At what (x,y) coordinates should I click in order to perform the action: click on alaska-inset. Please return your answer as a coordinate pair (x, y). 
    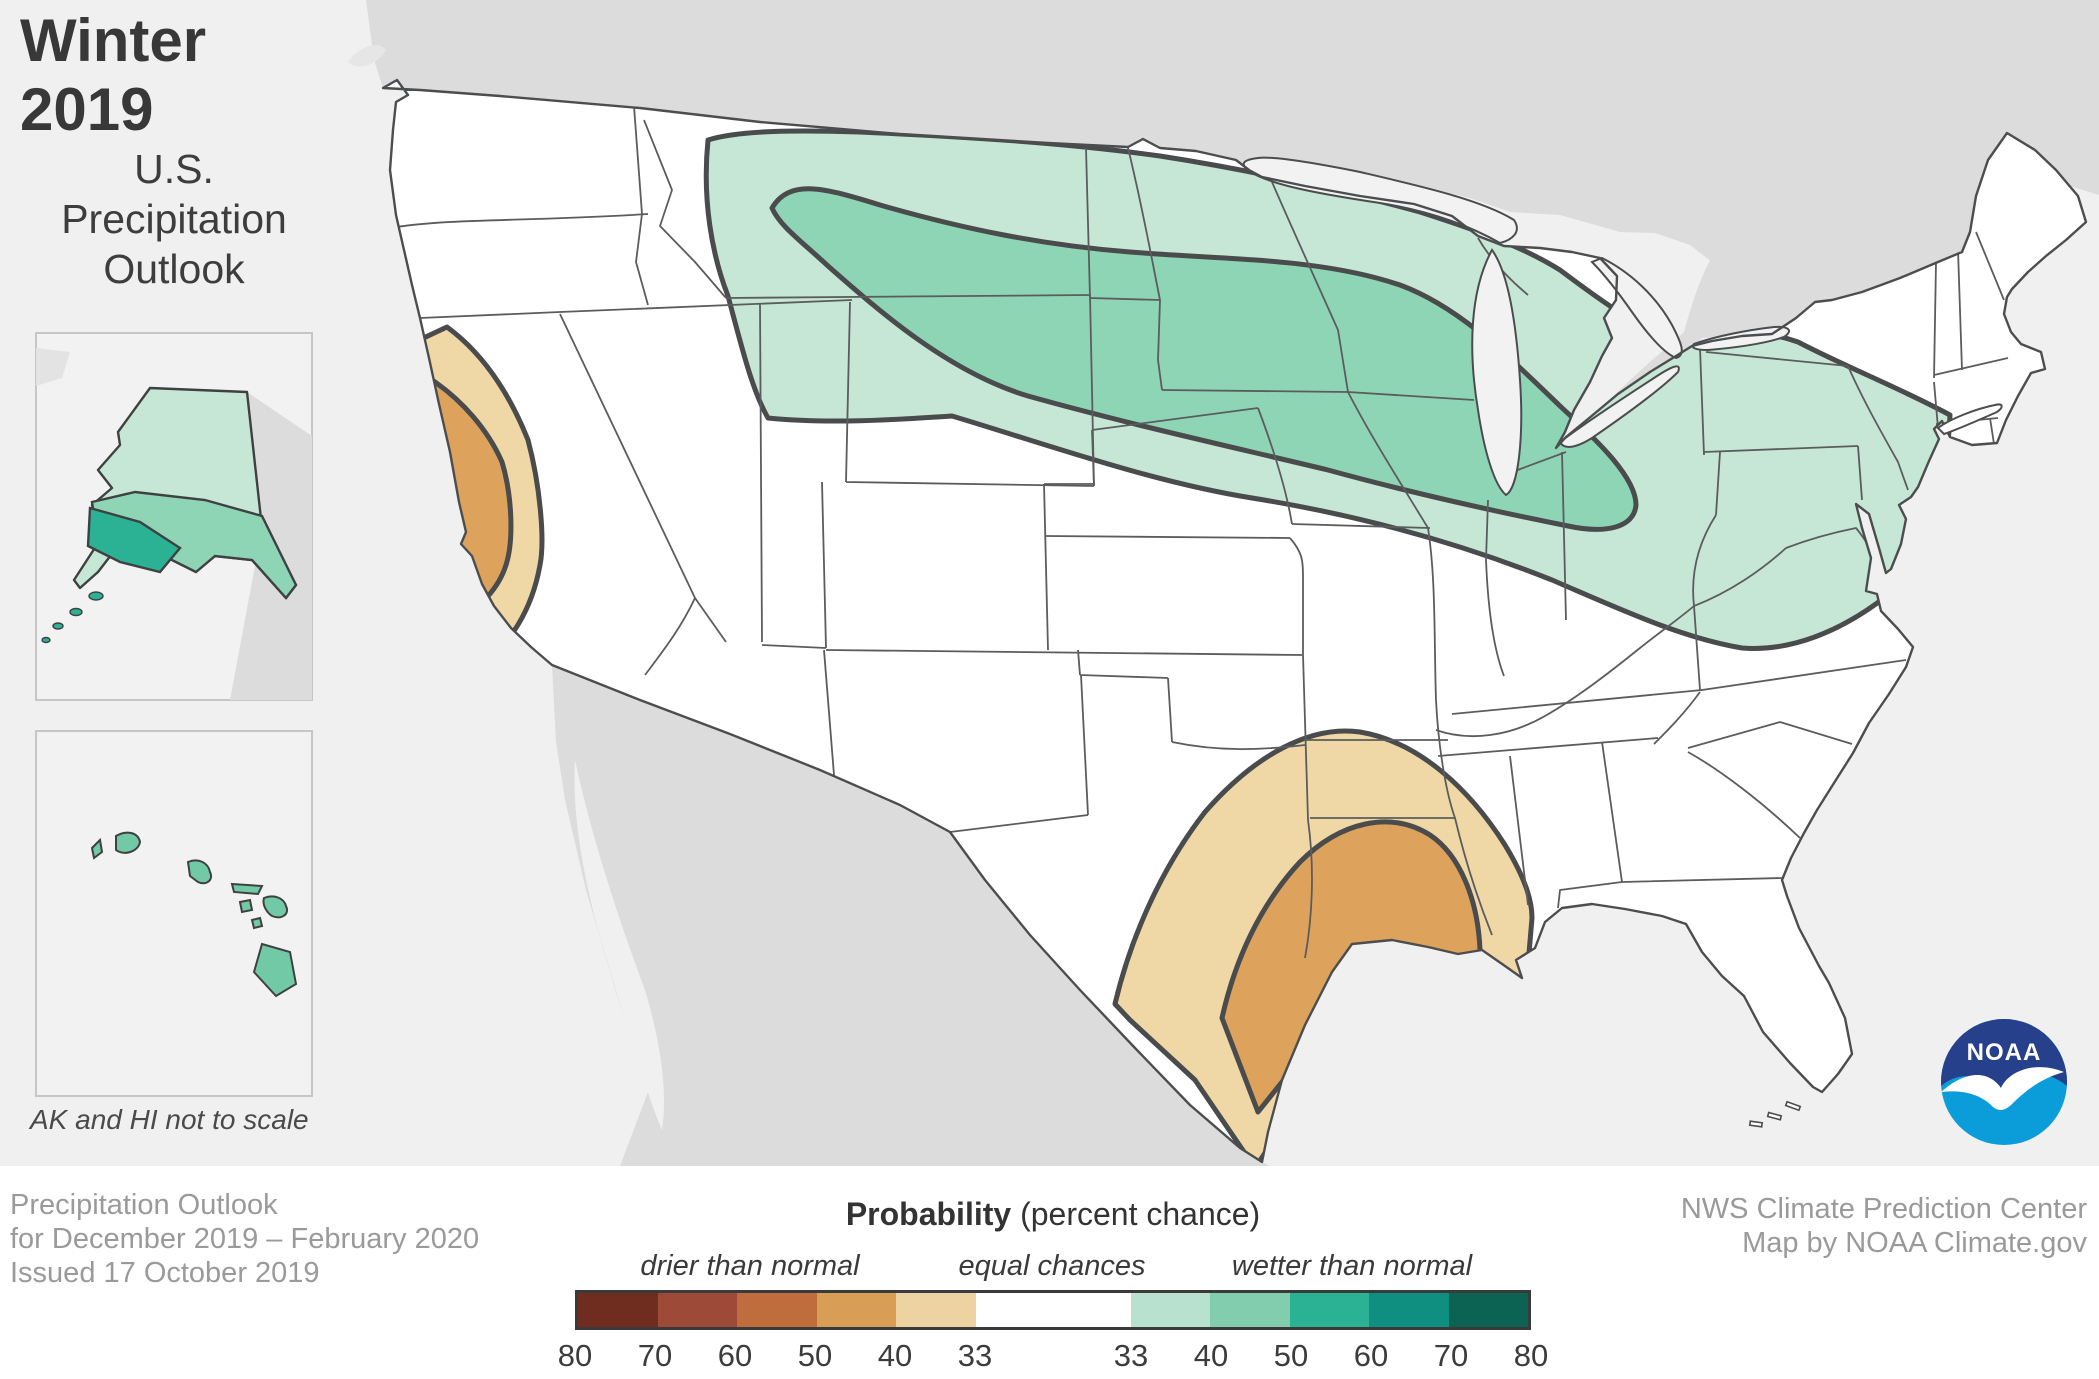
    Looking at the image, I should click on (174, 516).